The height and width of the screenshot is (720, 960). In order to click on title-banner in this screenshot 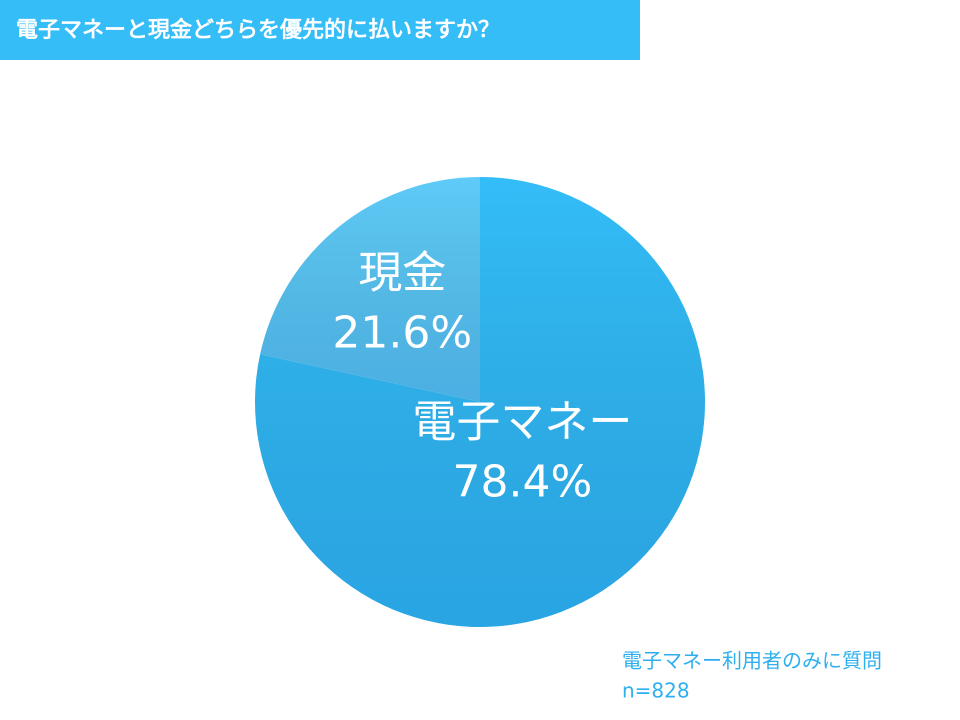, I will do `click(320, 30)`.